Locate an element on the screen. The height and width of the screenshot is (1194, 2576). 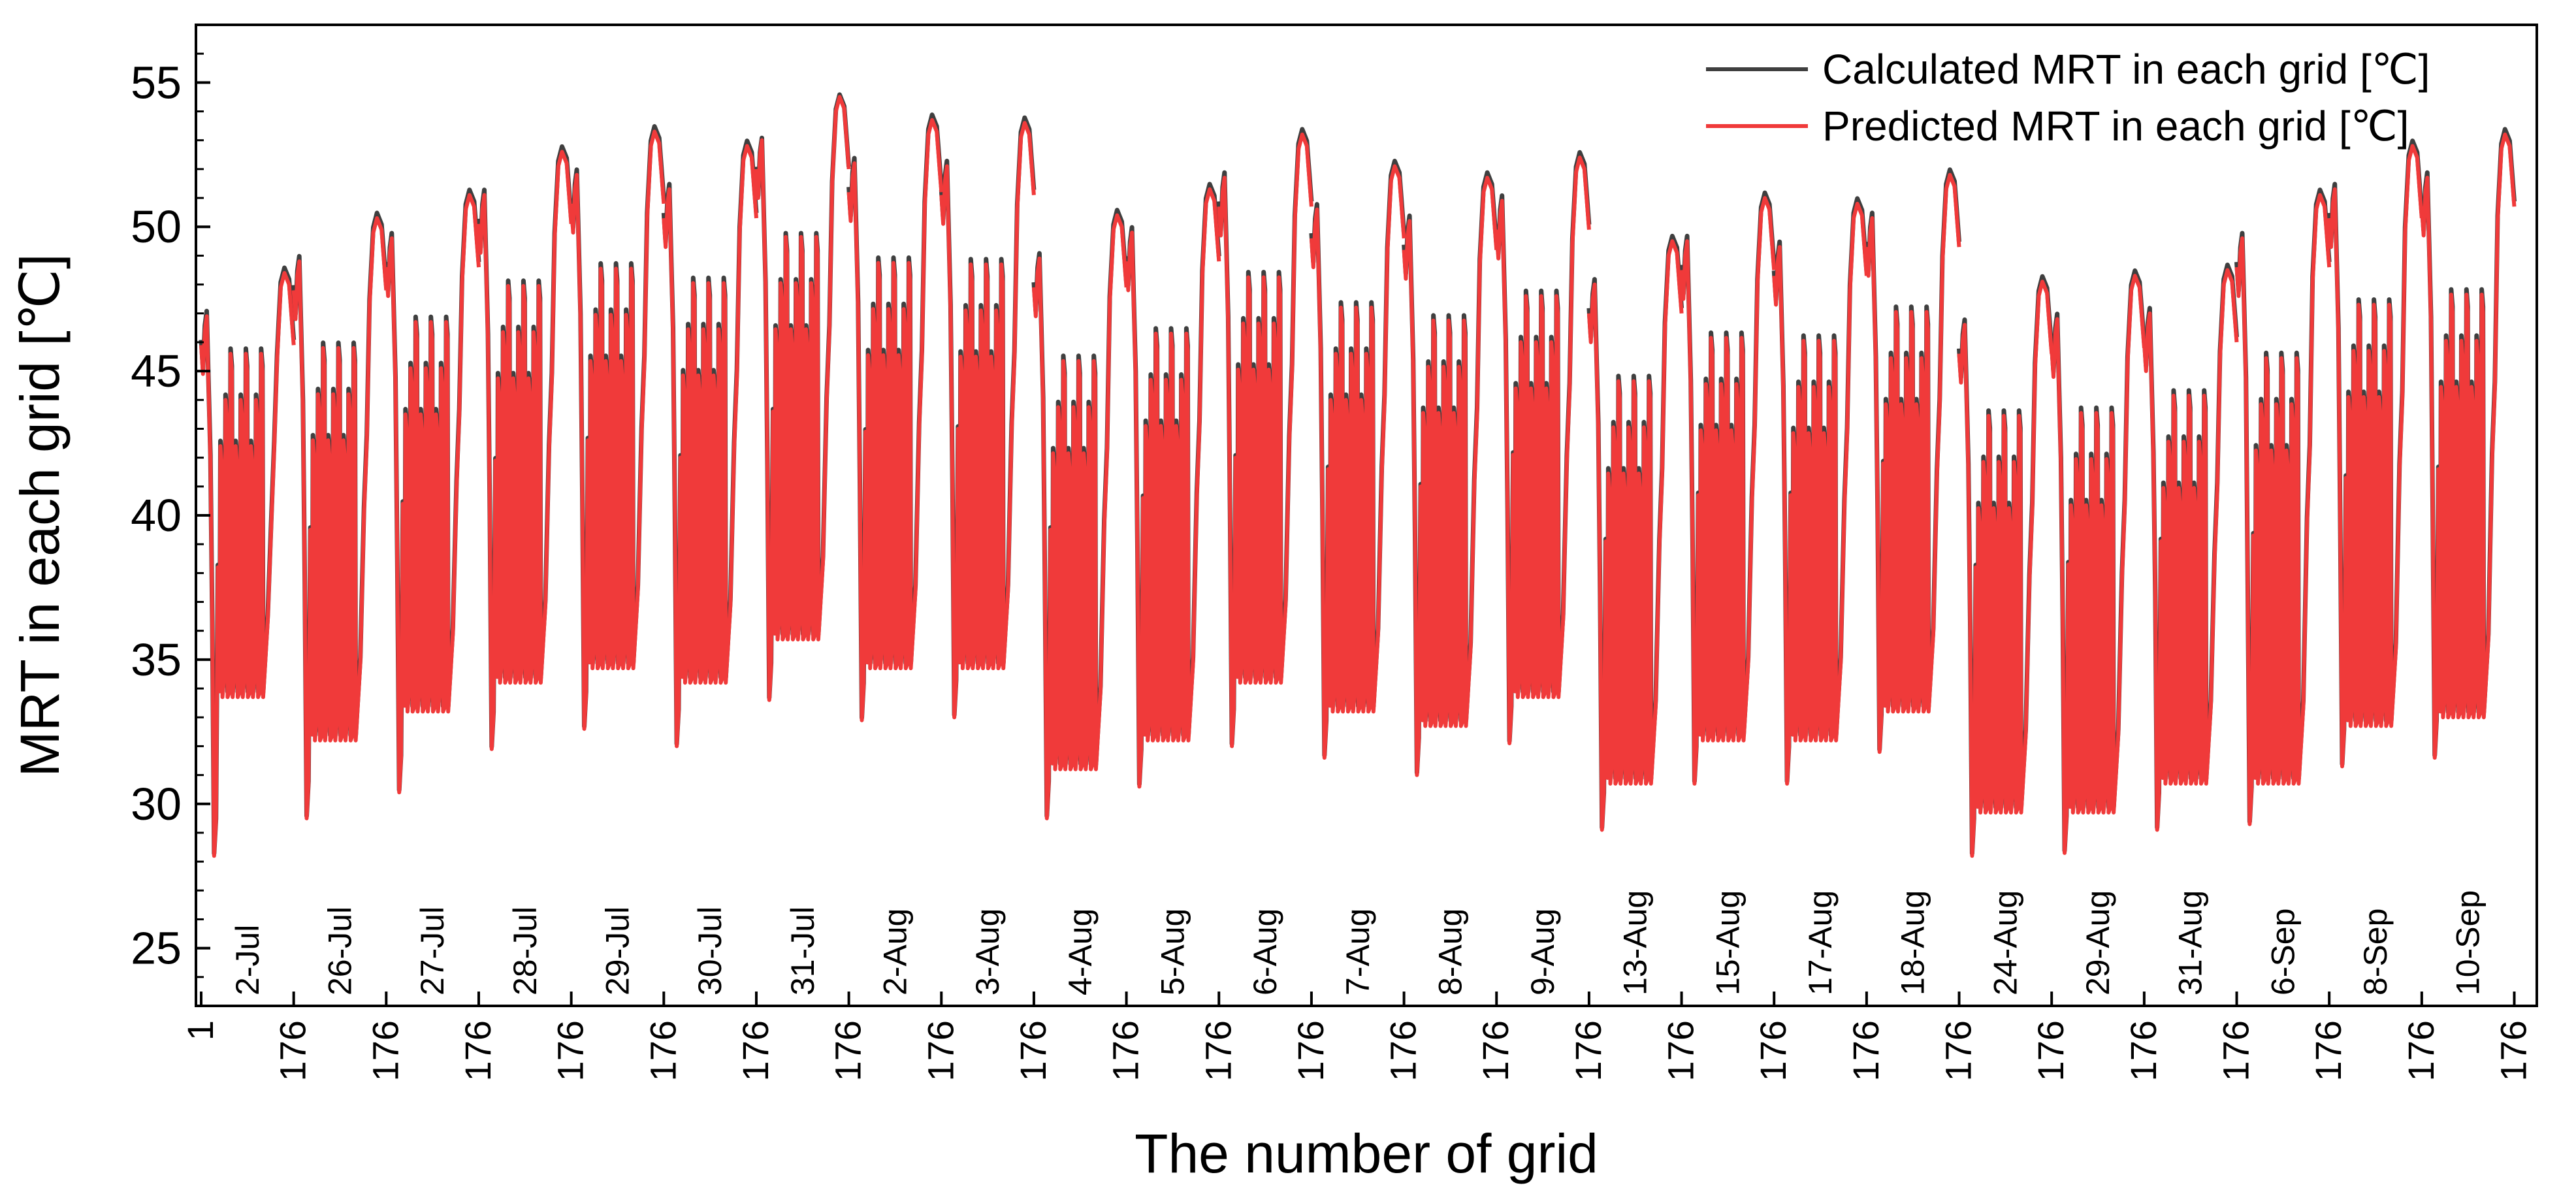
day-label: 3-Aug is located at coordinates (987, 952).